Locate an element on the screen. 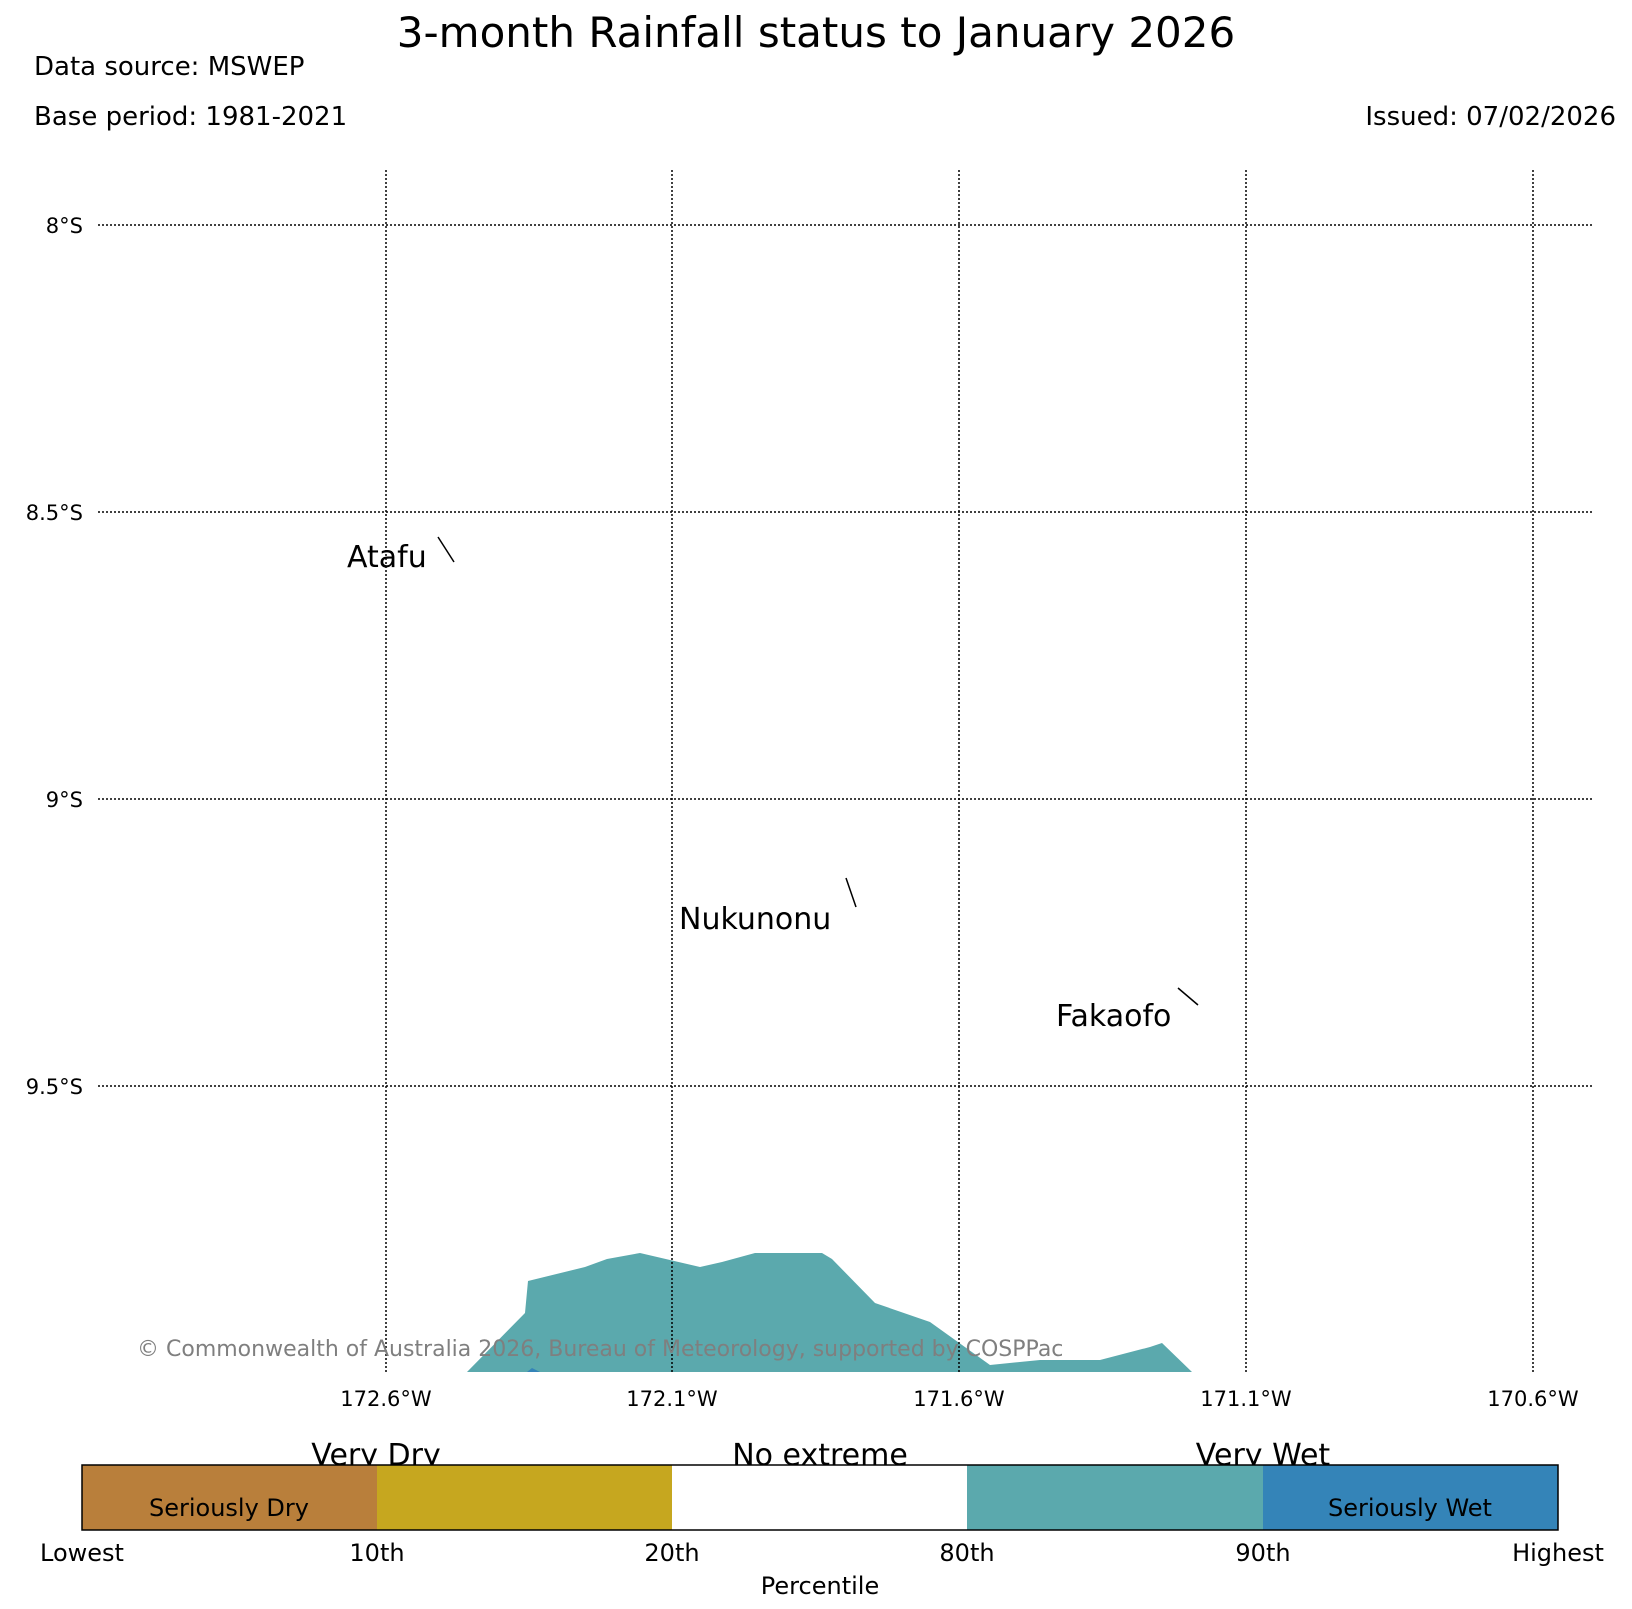 This screenshot has width=1632, height=1609. issued-date-label: Issued: 07/02/2026 is located at coordinates (1490, 117).